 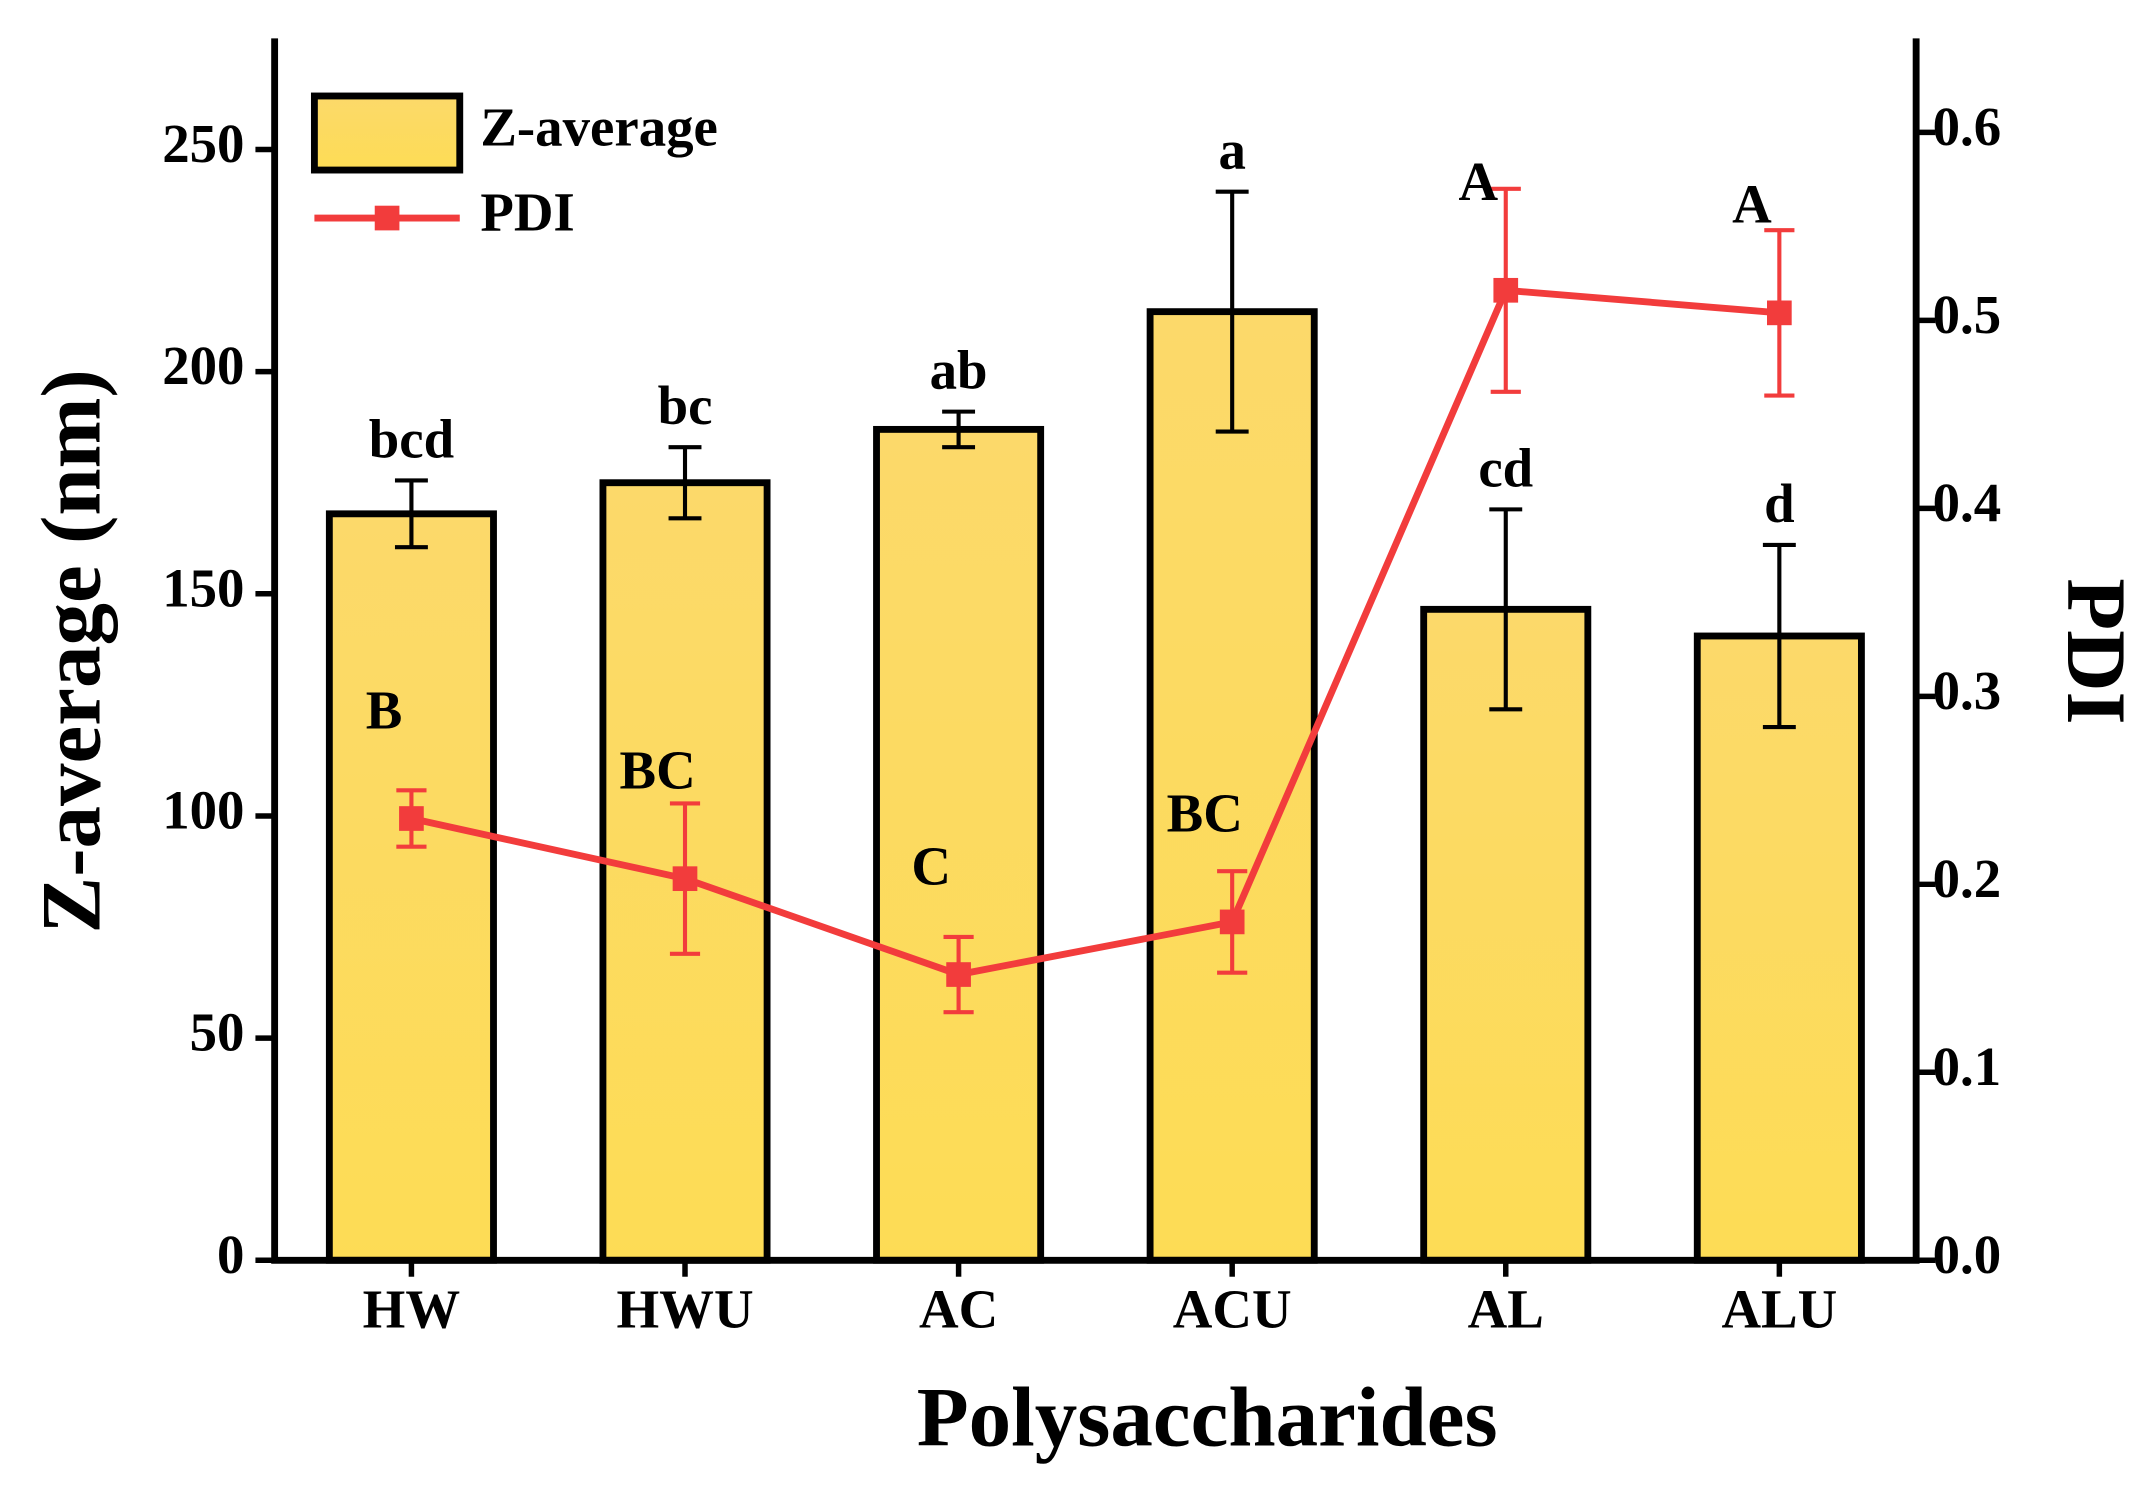 What do you see at coordinates (1506, 1309) in the screenshot?
I see `x-tick-label: AL` at bounding box center [1506, 1309].